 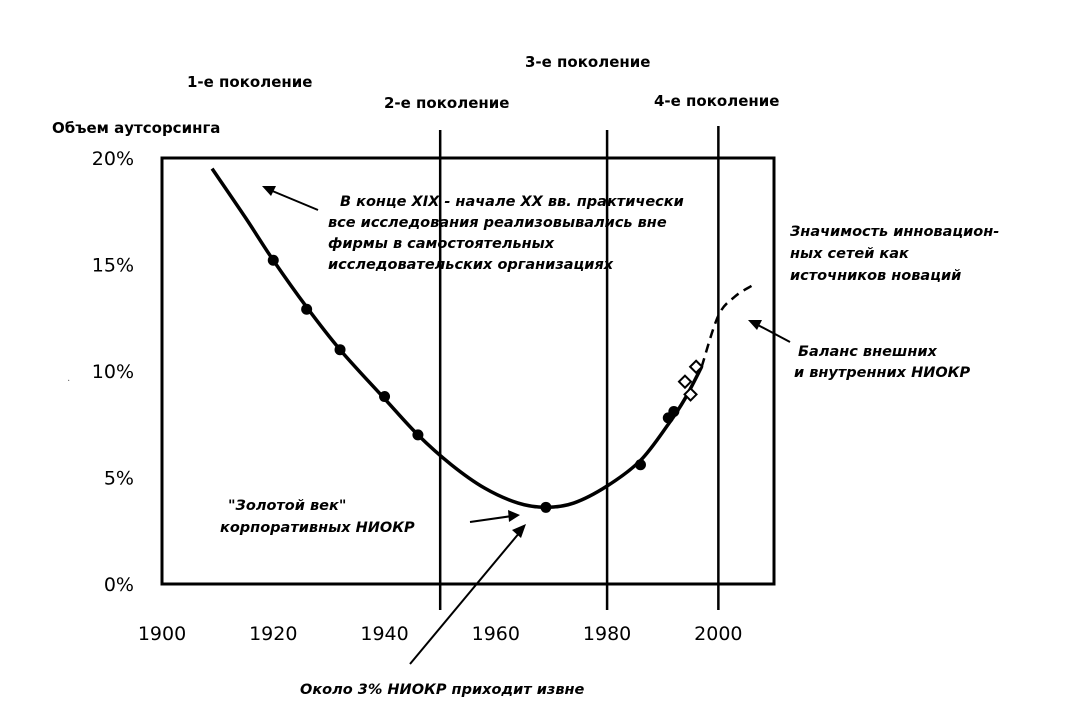 What do you see at coordinates (882, 362) in the screenshot?
I see `annotation-balance: Баланс внешних и внутренних НИОКР` at bounding box center [882, 362].